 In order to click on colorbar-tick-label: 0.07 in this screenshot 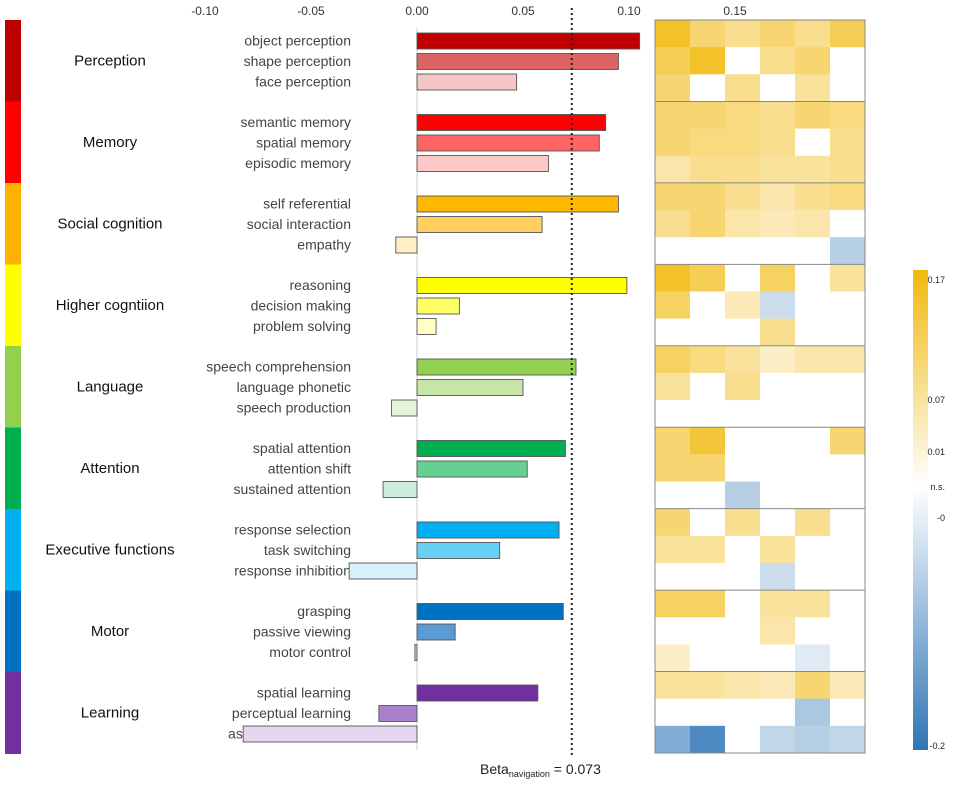, I will do `click(936, 400)`.